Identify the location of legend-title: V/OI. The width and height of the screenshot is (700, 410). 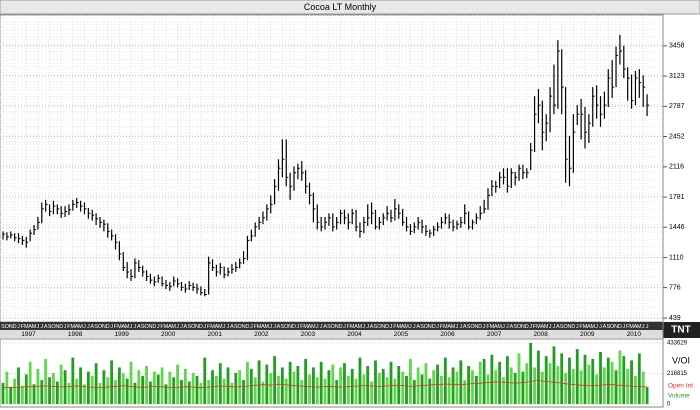
(681, 360).